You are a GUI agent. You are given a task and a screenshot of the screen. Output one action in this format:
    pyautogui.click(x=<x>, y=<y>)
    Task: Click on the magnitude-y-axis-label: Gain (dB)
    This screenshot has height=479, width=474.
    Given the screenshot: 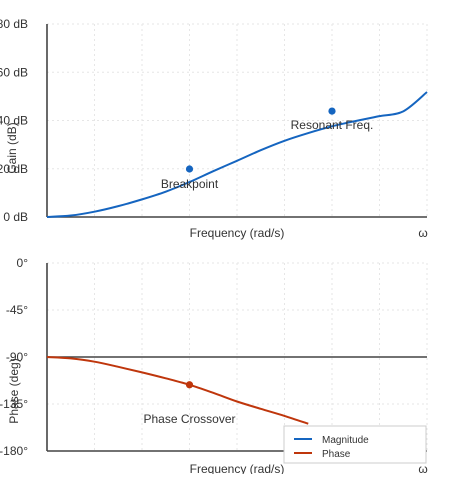 What is the action you would take?
    pyautogui.click(x=12, y=147)
    